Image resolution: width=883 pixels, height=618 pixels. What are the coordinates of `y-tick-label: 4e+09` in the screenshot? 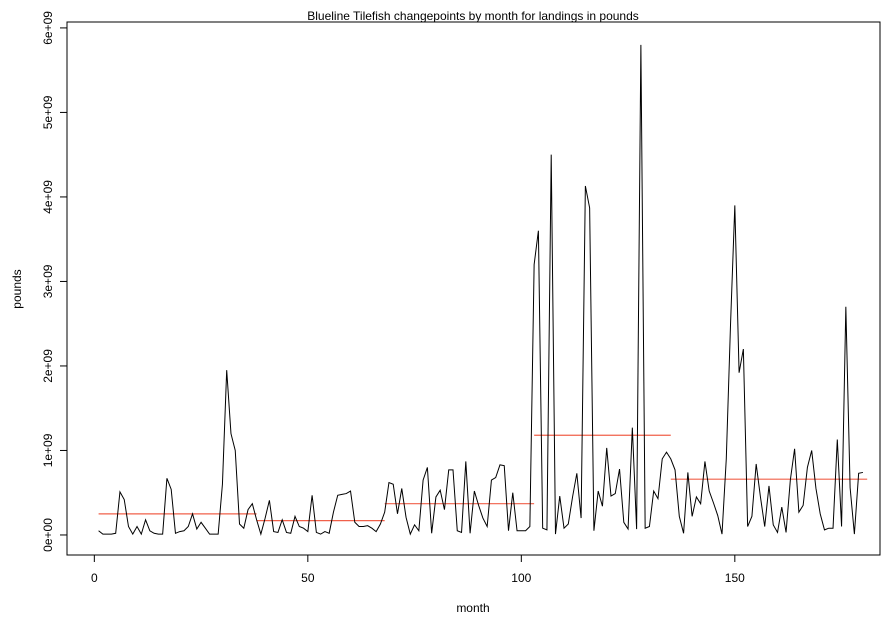 It's located at (48, 197).